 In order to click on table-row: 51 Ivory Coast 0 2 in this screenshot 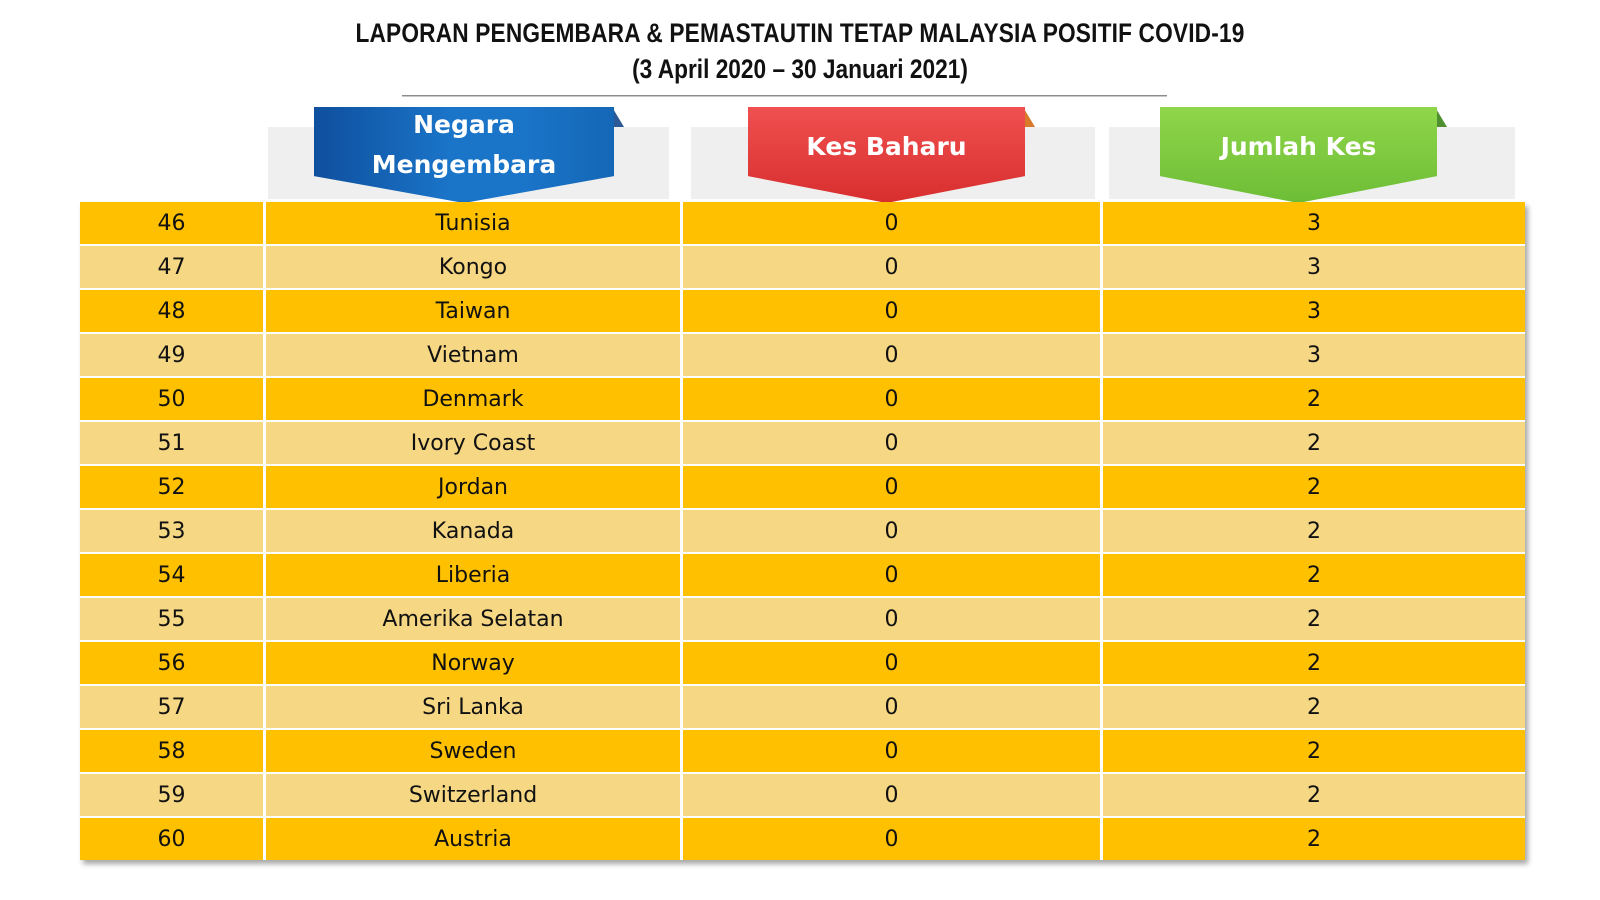, I will do `click(802, 444)`.